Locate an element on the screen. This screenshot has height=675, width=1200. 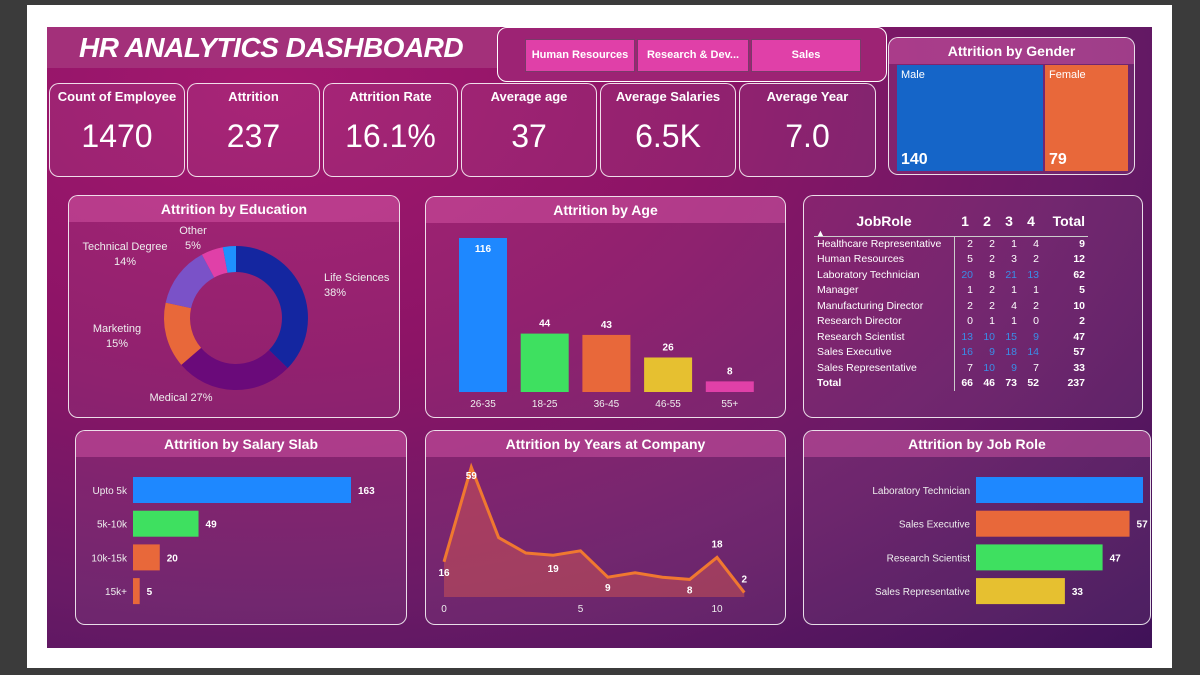
cell-value: 10 is located at coordinates (989, 336).